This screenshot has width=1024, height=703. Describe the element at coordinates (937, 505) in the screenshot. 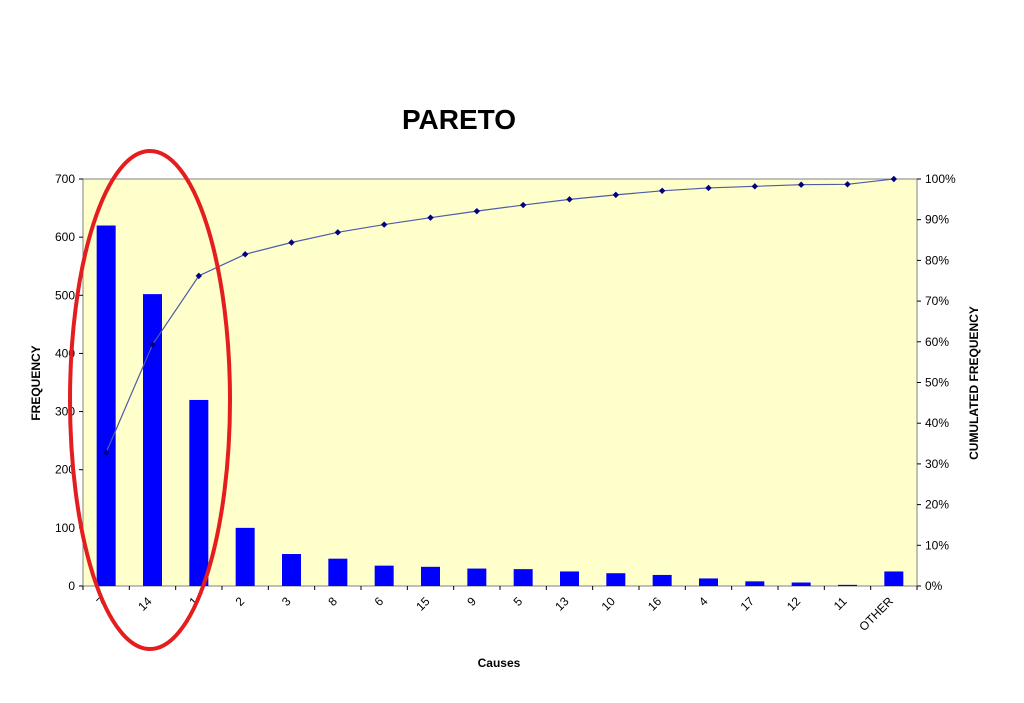

I see `y2-tick-label: 20%` at that location.